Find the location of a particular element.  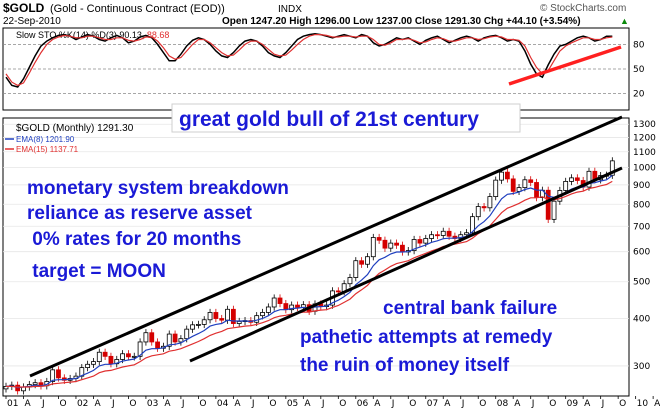

sto-label: Slow STO %K(14) %D(3) 90.13, 88.68 is located at coordinates (92, 35).